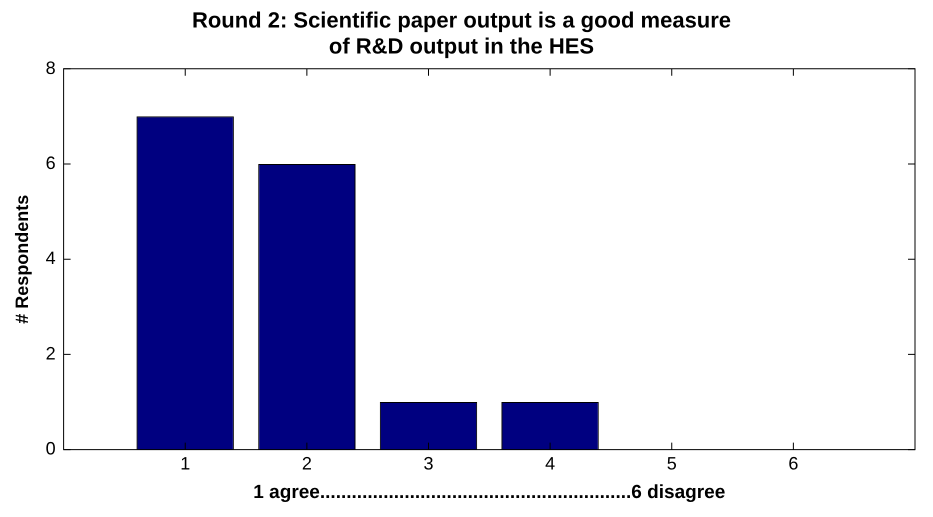  Describe the element at coordinates (51, 448) in the screenshot. I see `y-tick-label: 0` at that location.